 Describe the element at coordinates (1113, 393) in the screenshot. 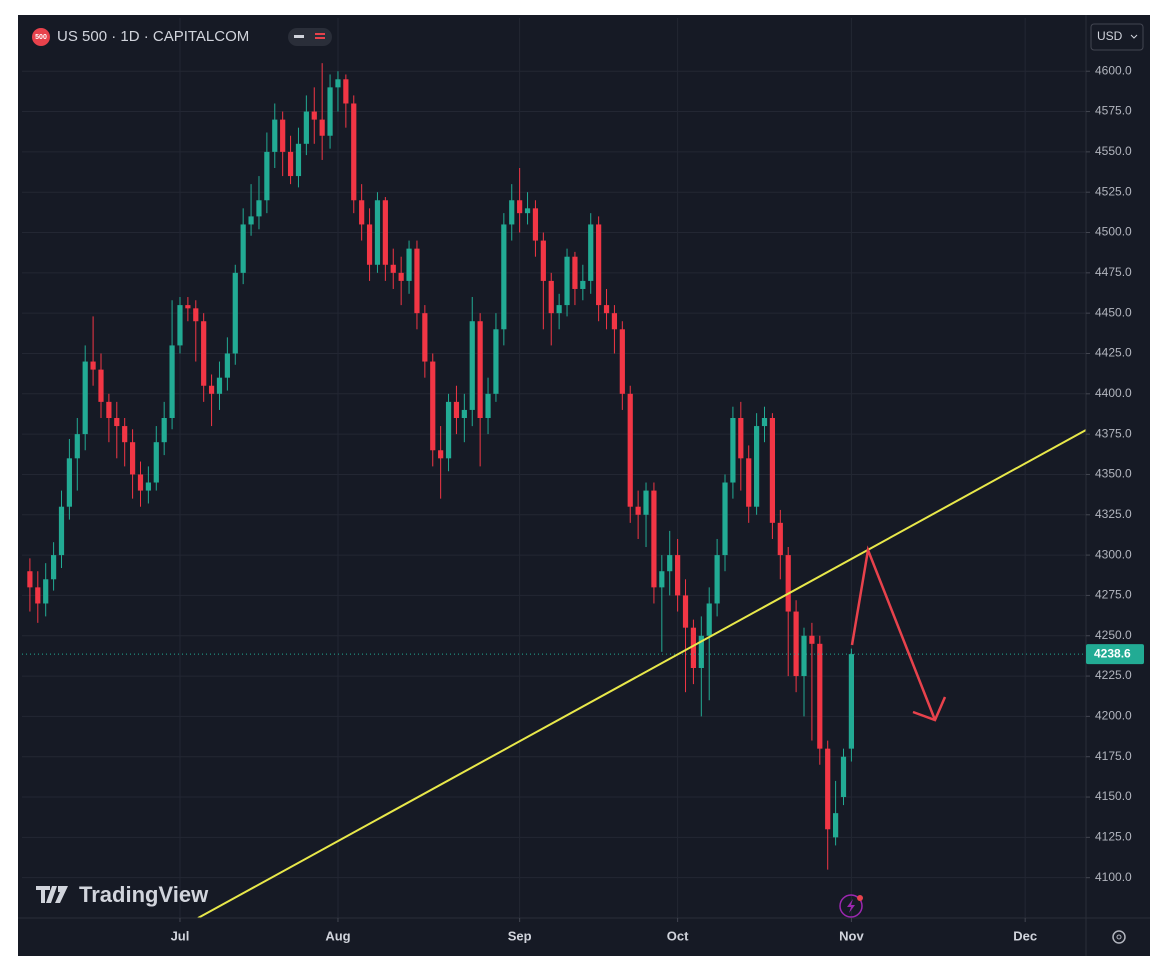

I see `y-tick-label: 4400.0` at that location.